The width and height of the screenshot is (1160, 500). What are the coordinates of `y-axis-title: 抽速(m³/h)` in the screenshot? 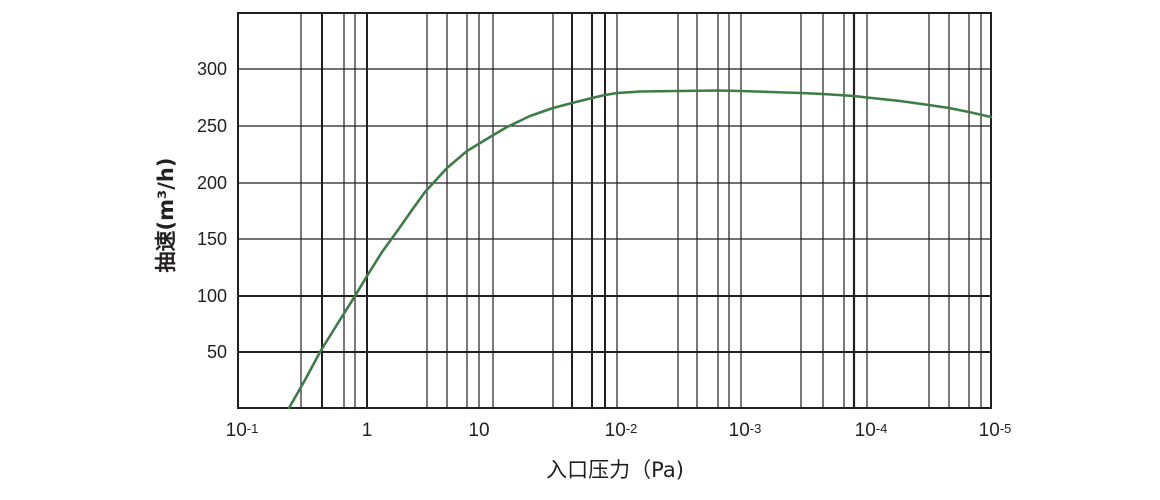 It's located at (166, 215).